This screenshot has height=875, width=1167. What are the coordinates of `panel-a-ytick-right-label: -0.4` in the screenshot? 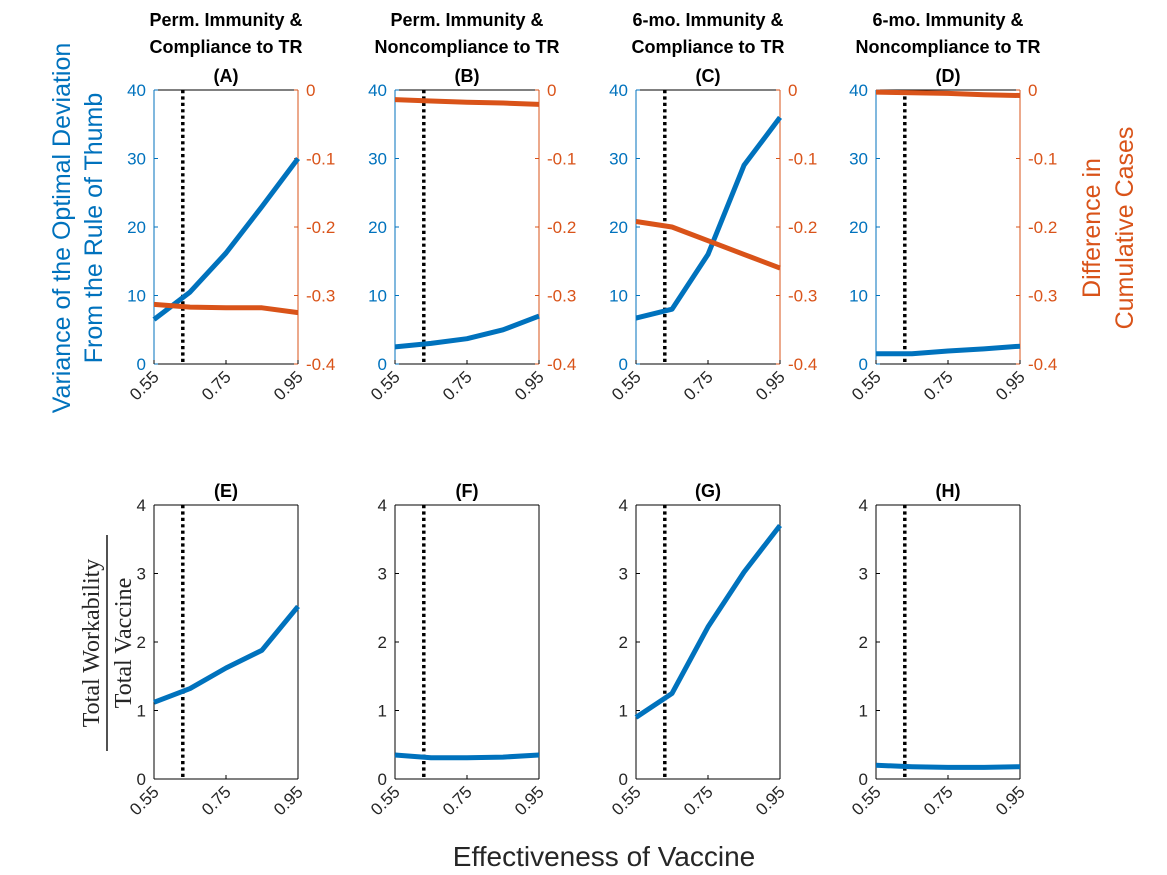 It's located at (320, 364).